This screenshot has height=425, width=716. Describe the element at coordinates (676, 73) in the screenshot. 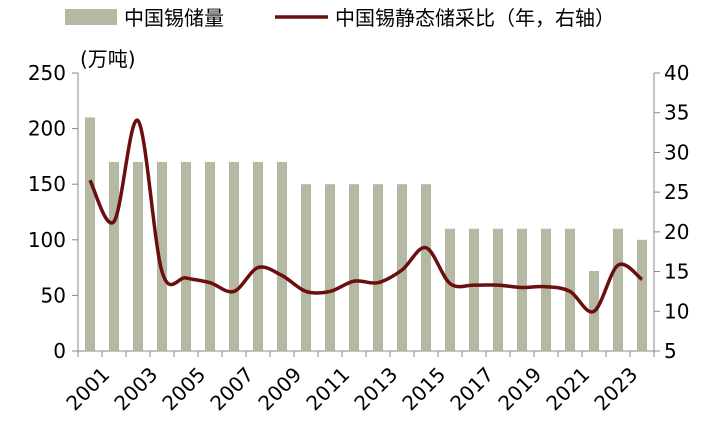

I see `right-tick-label: 40` at that location.